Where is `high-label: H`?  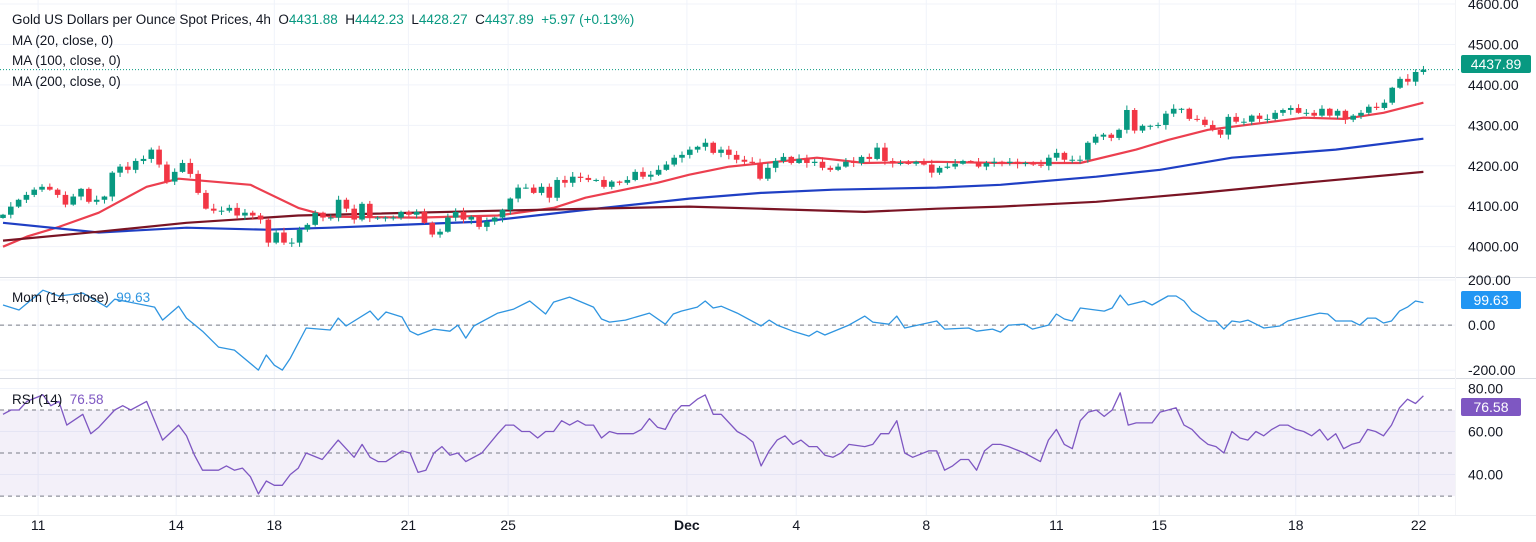 high-label: H is located at coordinates (350, 19).